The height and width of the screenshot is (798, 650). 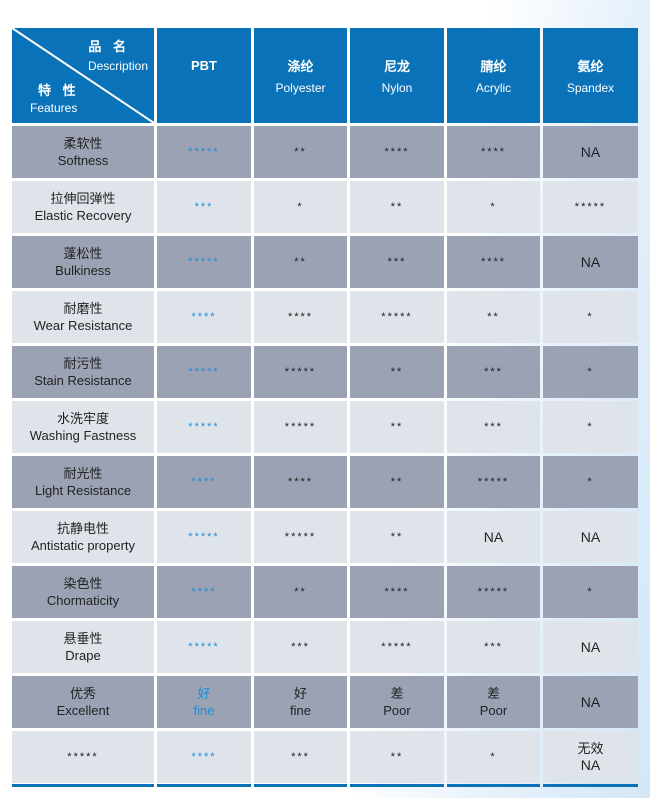 I want to click on diagonal-divider, so click(x=83, y=75).